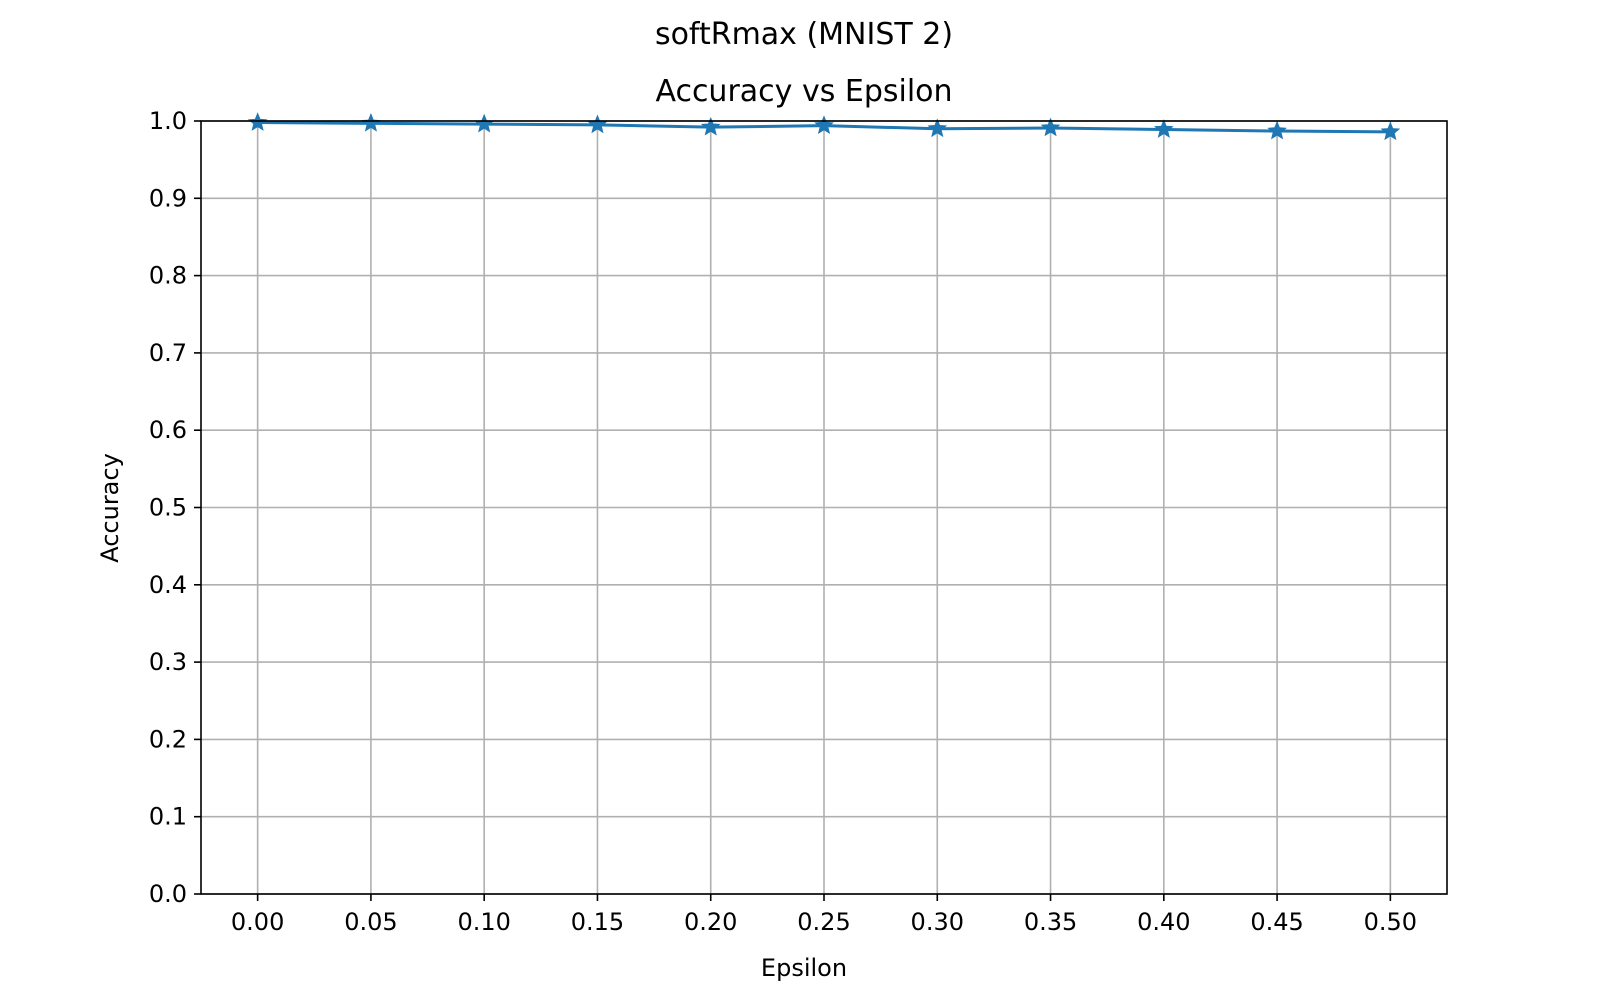  What do you see at coordinates (804, 34) in the screenshot?
I see `chart-suptitle: softRmax (MNIST 2)` at bounding box center [804, 34].